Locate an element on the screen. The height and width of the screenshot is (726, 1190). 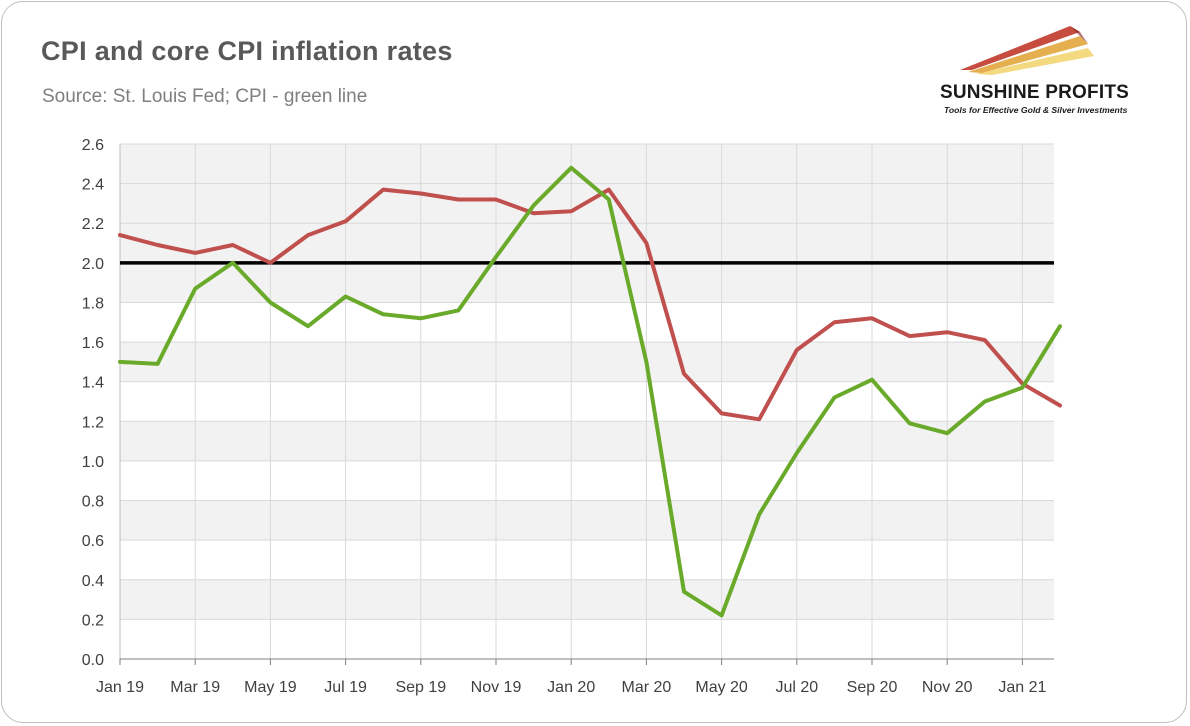
x-tick-label: Sep 19 is located at coordinates (420, 687).